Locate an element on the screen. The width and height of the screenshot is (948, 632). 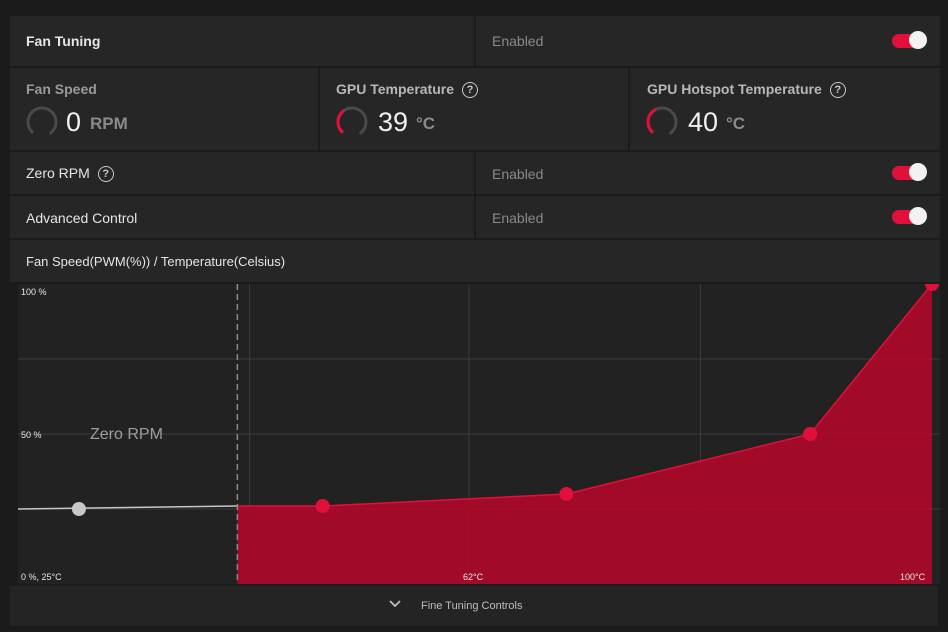
advanced-control-label: Advanced Control is located at coordinates (82, 218).